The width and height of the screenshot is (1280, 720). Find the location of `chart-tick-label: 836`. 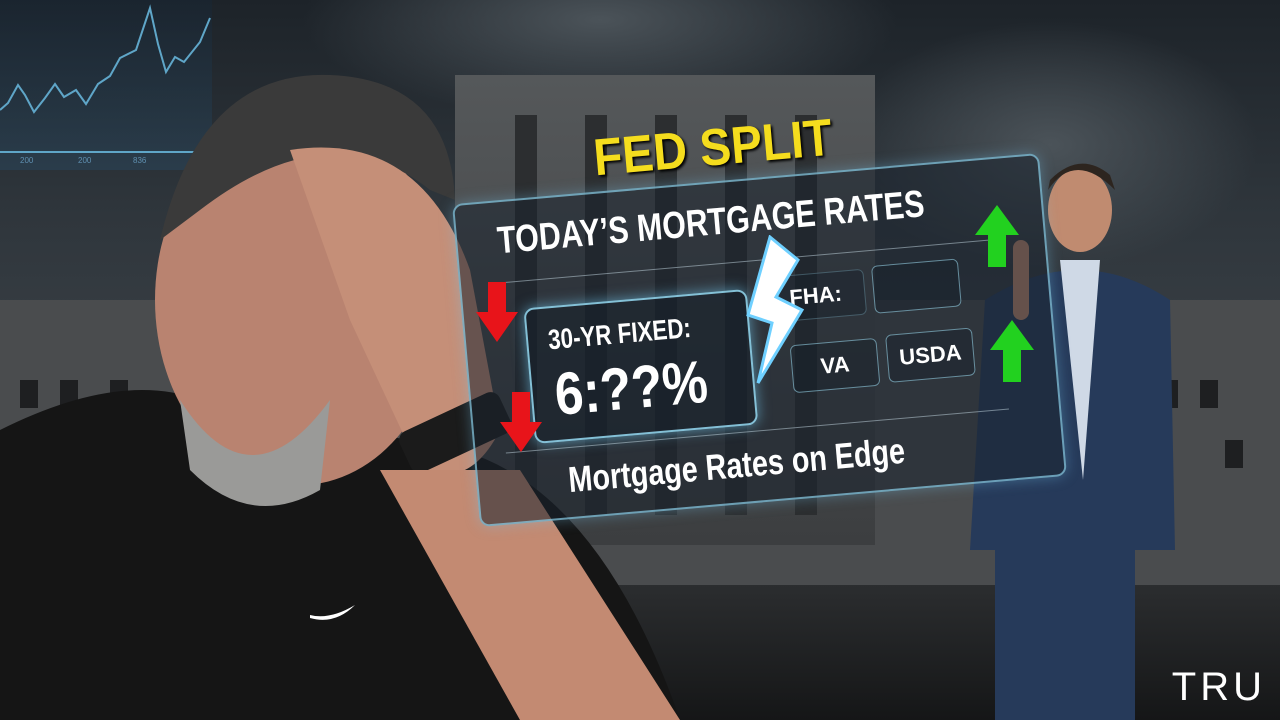

chart-tick-label: 836 is located at coordinates (140, 160).